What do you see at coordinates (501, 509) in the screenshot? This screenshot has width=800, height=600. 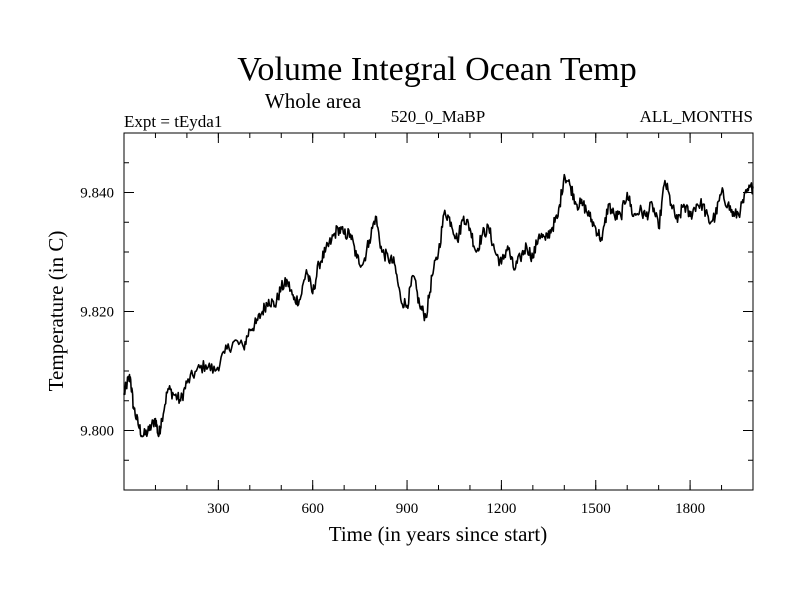 I see `x-tick-label: 1200` at bounding box center [501, 509].